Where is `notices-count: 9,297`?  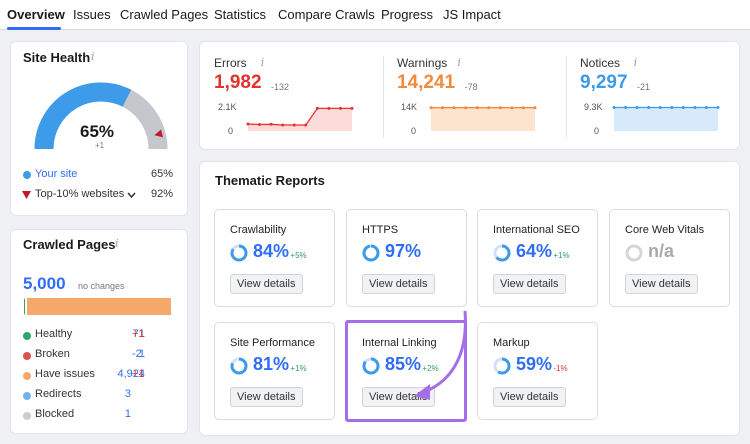
notices-count: 9,297 is located at coordinates (604, 82).